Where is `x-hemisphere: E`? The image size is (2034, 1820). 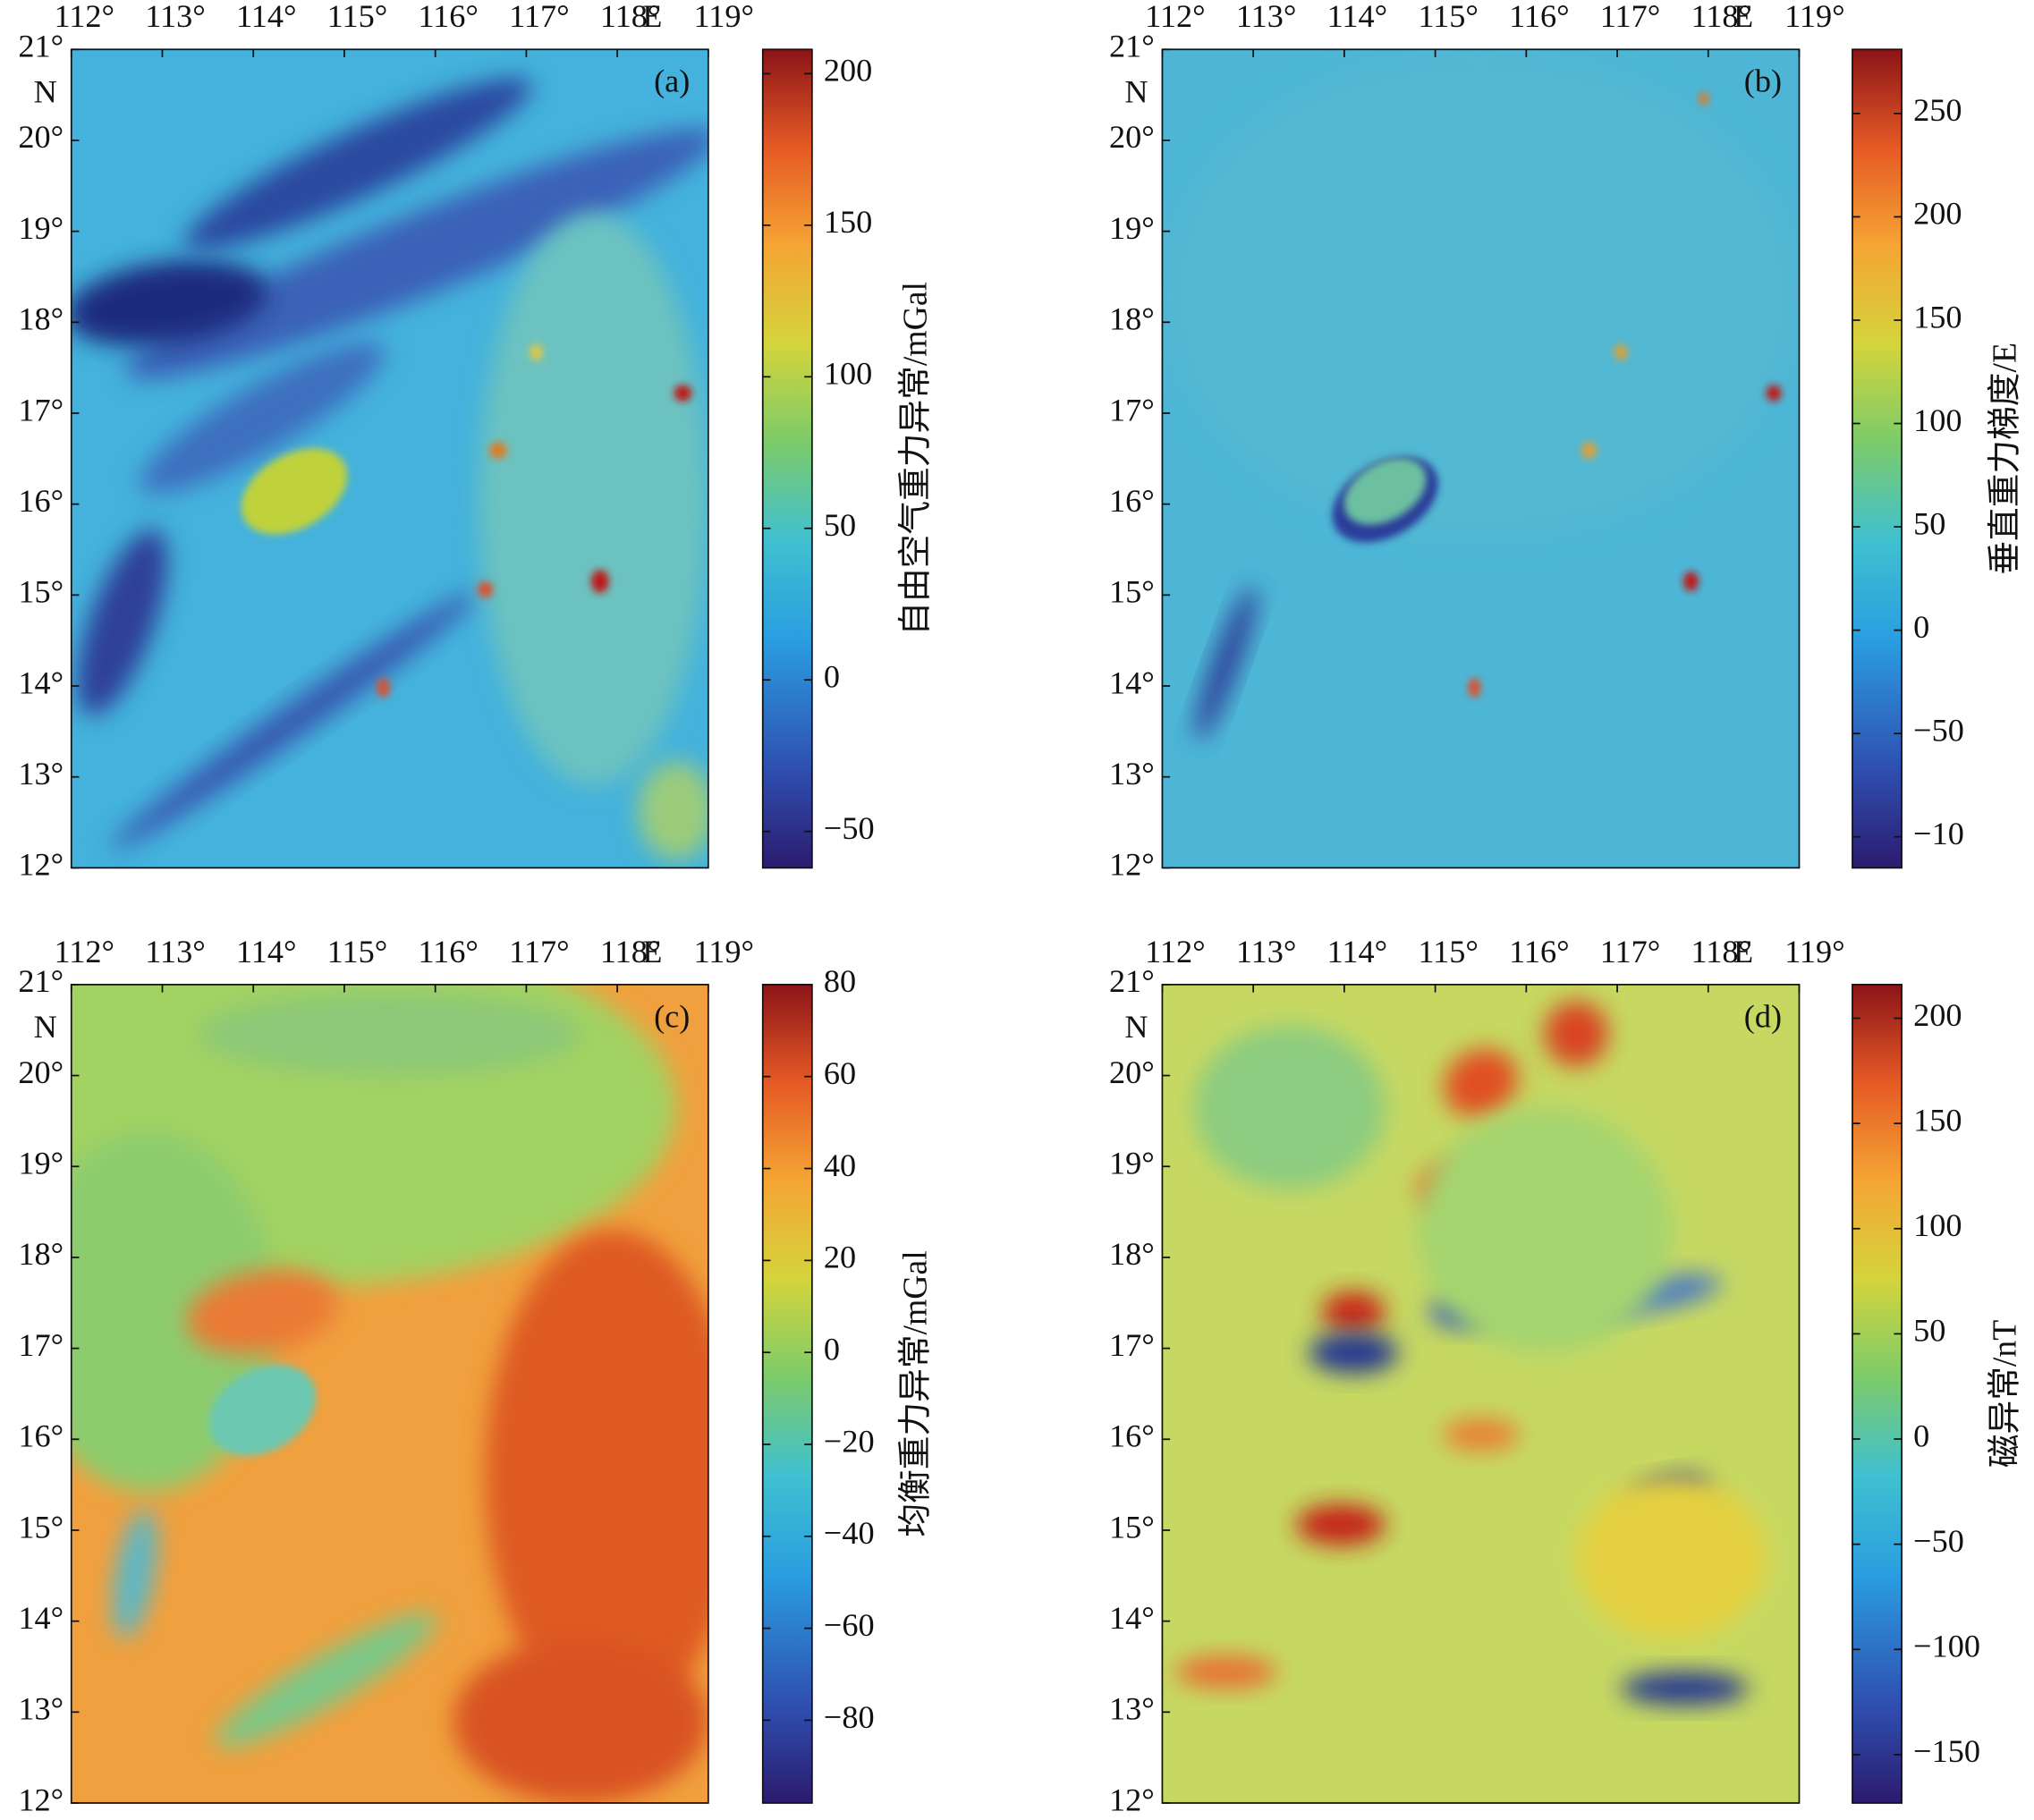
x-hemisphere: E is located at coordinates (1743, 951).